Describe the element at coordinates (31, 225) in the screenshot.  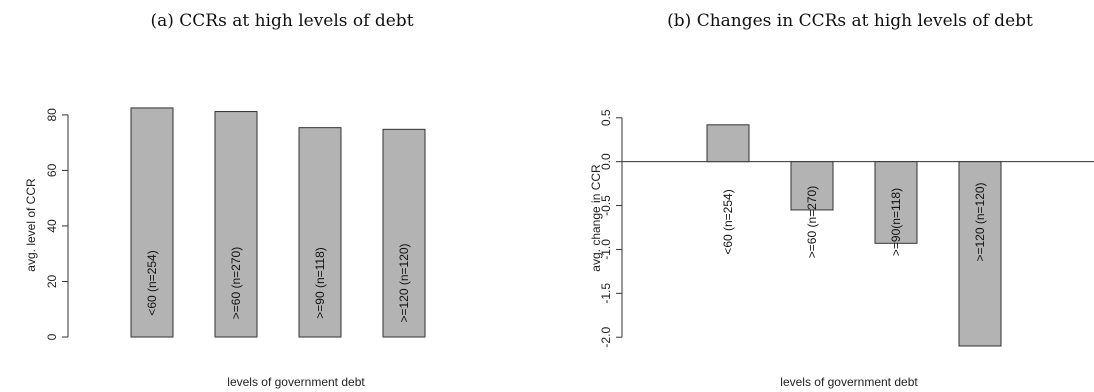
I see `chart-a-ylabel: avg. level of CCR` at that location.